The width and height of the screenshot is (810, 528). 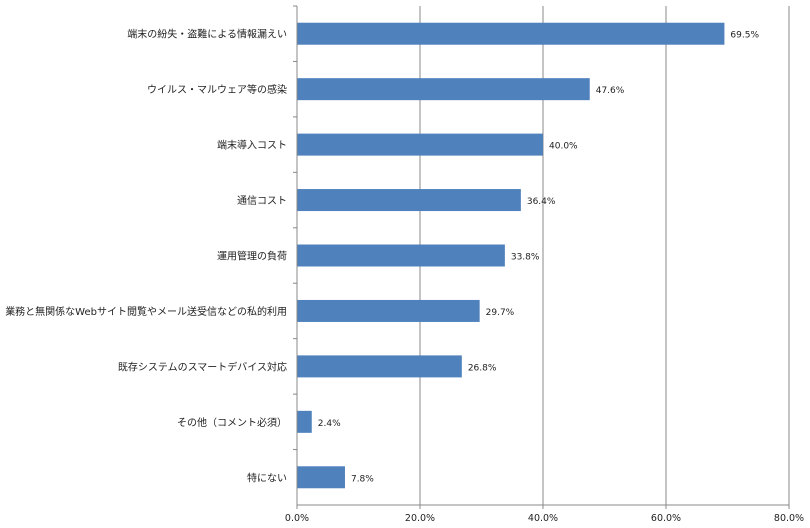 I want to click on data-label: 26.8%, so click(x=482, y=368).